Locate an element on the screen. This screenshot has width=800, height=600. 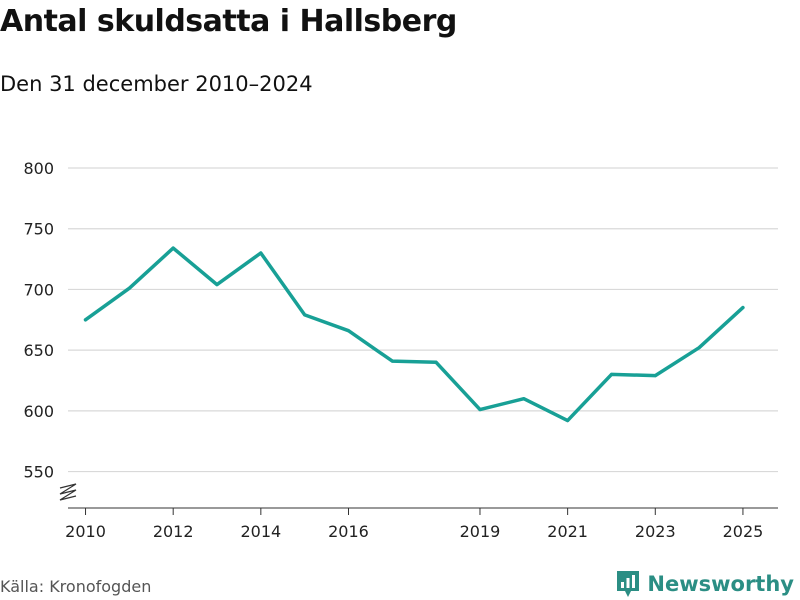
data-point-2016 is located at coordinates (348, 331).